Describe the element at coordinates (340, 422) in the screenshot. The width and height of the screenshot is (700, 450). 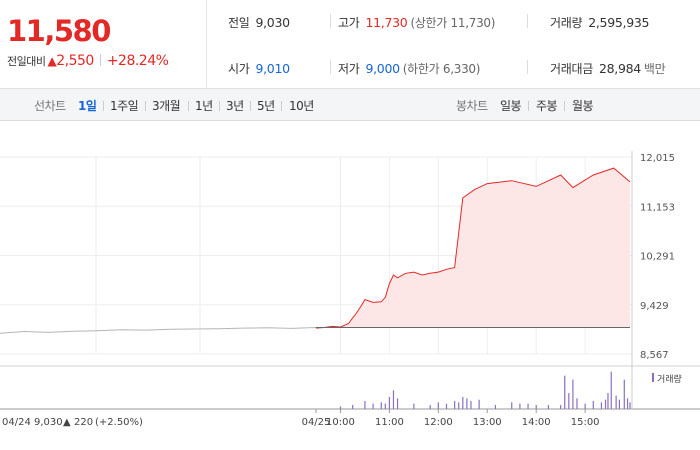
I see `x-tick-label: 10:00` at that location.